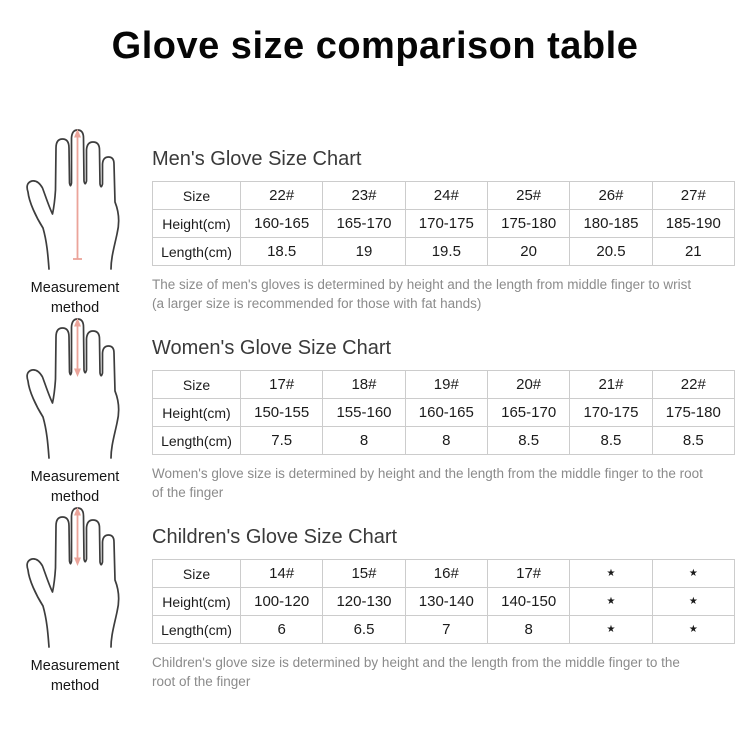 The image size is (750, 750). What do you see at coordinates (611, 384) in the screenshot?
I see `table-cell: 21#` at bounding box center [611, 384].